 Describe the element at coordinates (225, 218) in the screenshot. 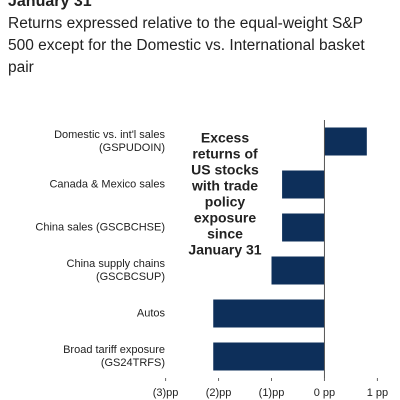

I see `annotation: exposure` at that location.